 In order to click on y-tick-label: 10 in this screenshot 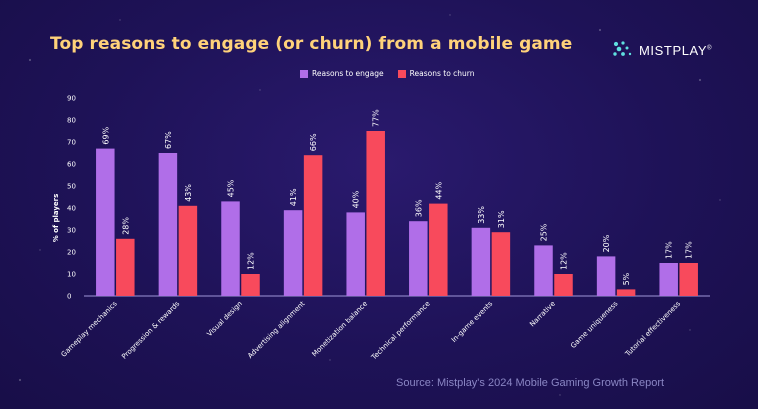, I will do `click(71, 275)`.